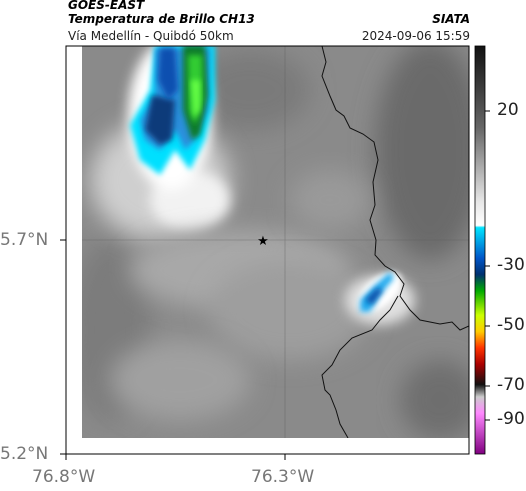 The image size is (526, 491). Describe the element at coordinates (415, 36) in the screenshot. I see `datetime-label: 2024-09-06 15:59` at that location.